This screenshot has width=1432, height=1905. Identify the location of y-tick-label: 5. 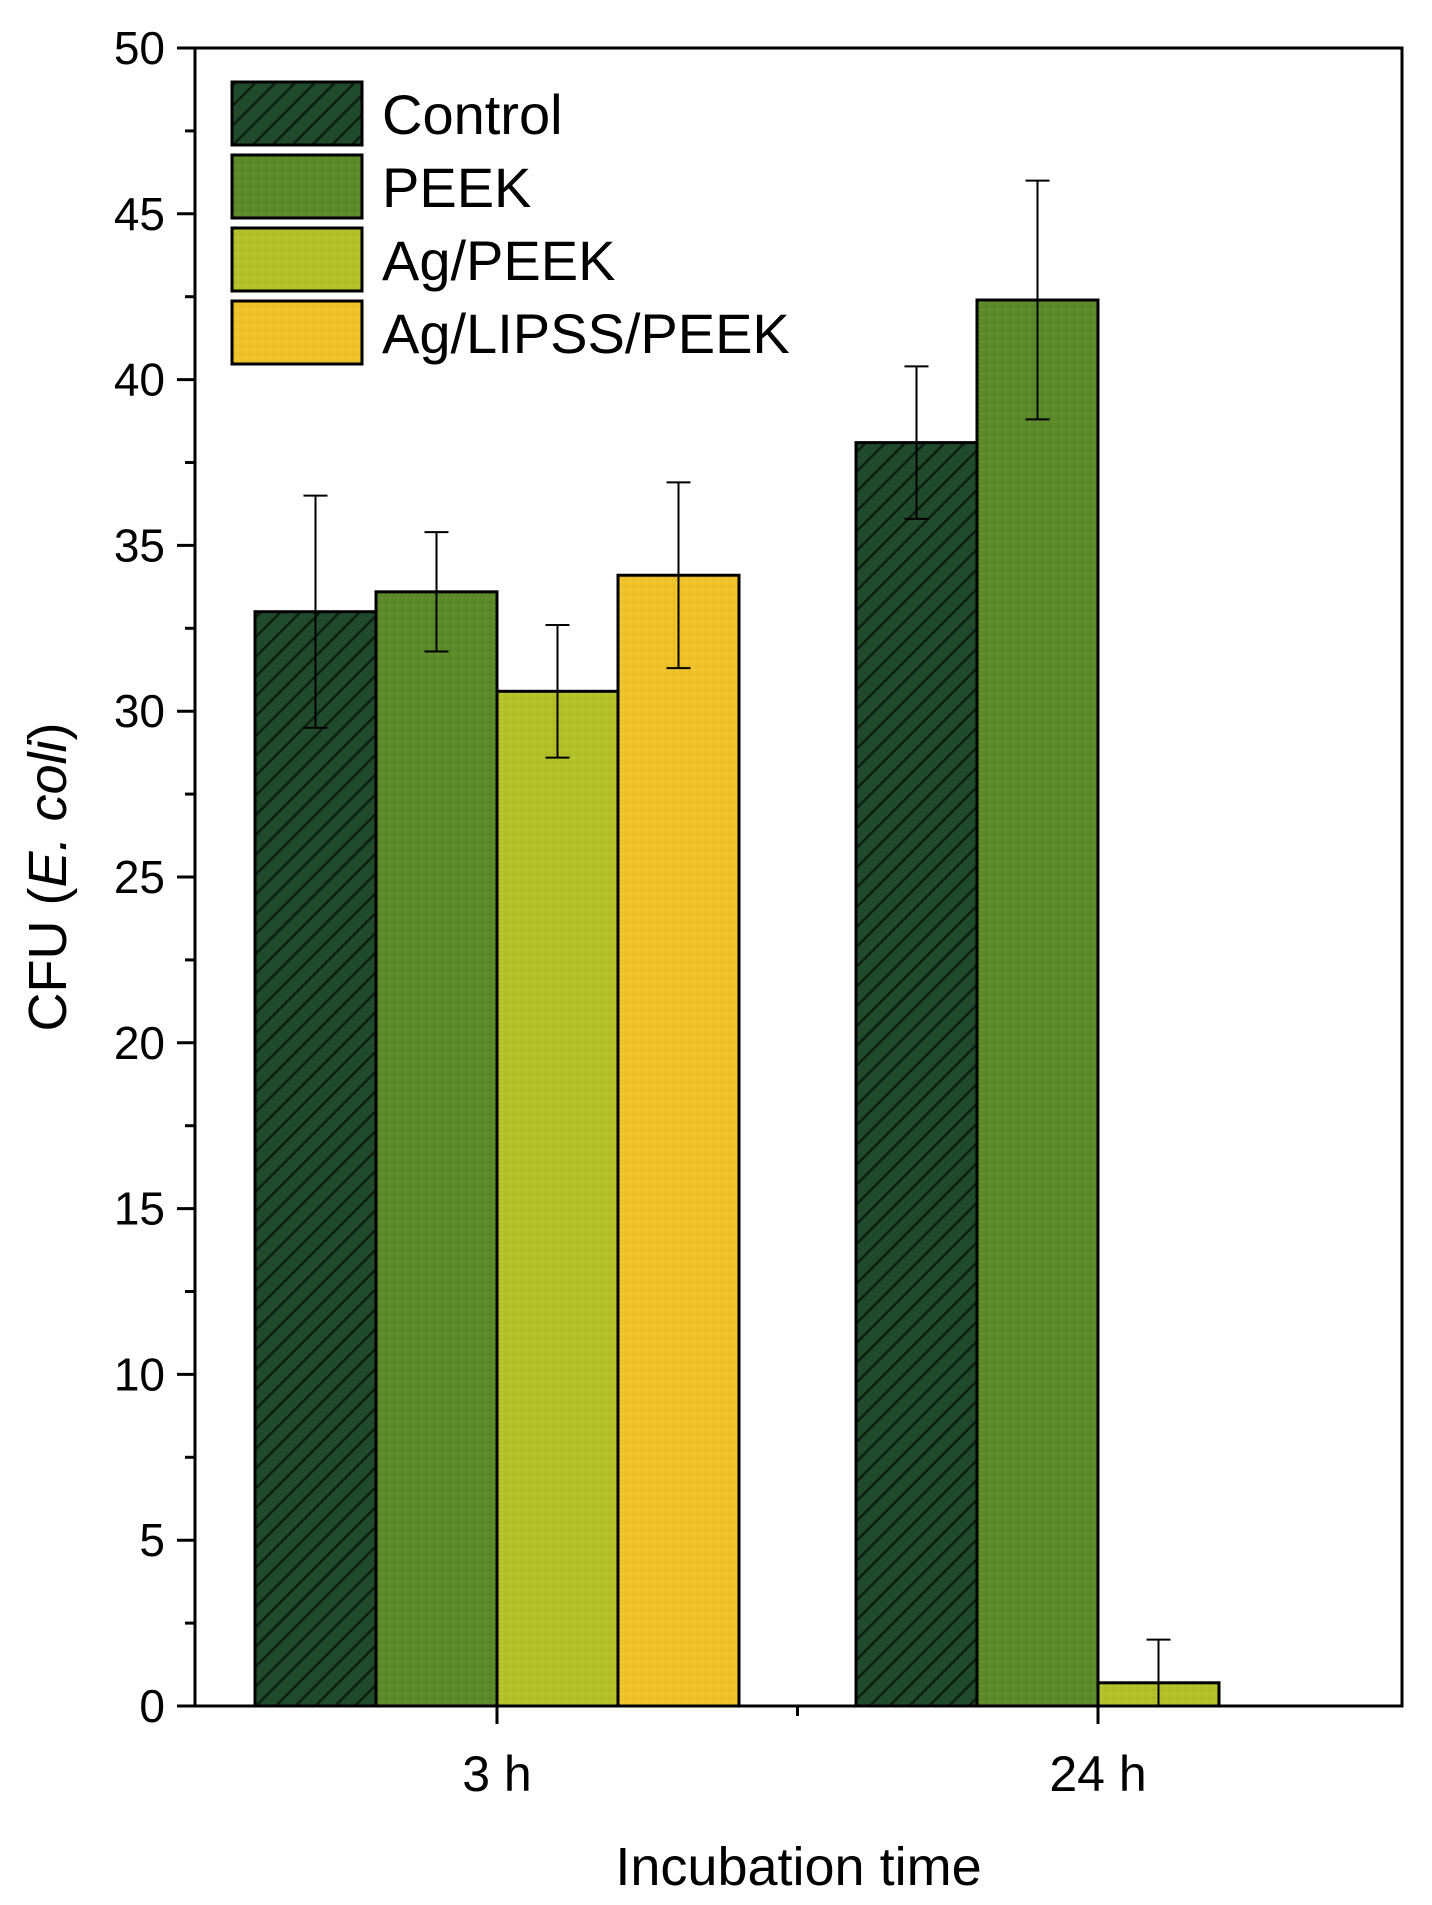
(152, 1540).